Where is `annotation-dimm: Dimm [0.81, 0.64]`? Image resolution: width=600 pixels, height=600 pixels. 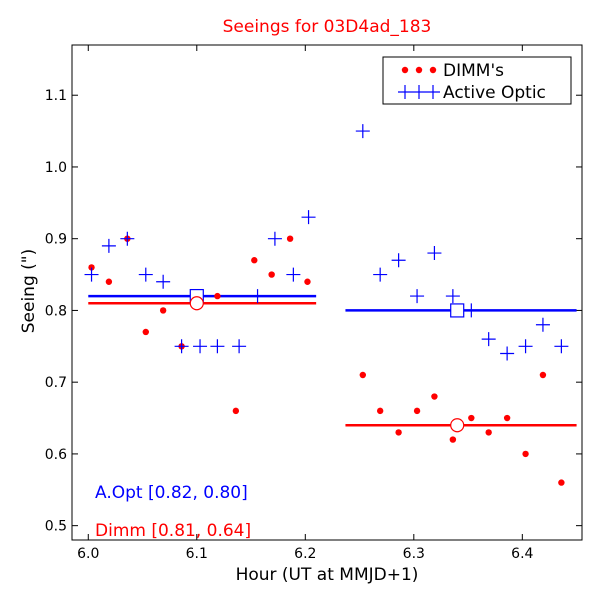
annotation-dimm: Dimm [0.81, 0.64] is located at coordinates (173, 531).